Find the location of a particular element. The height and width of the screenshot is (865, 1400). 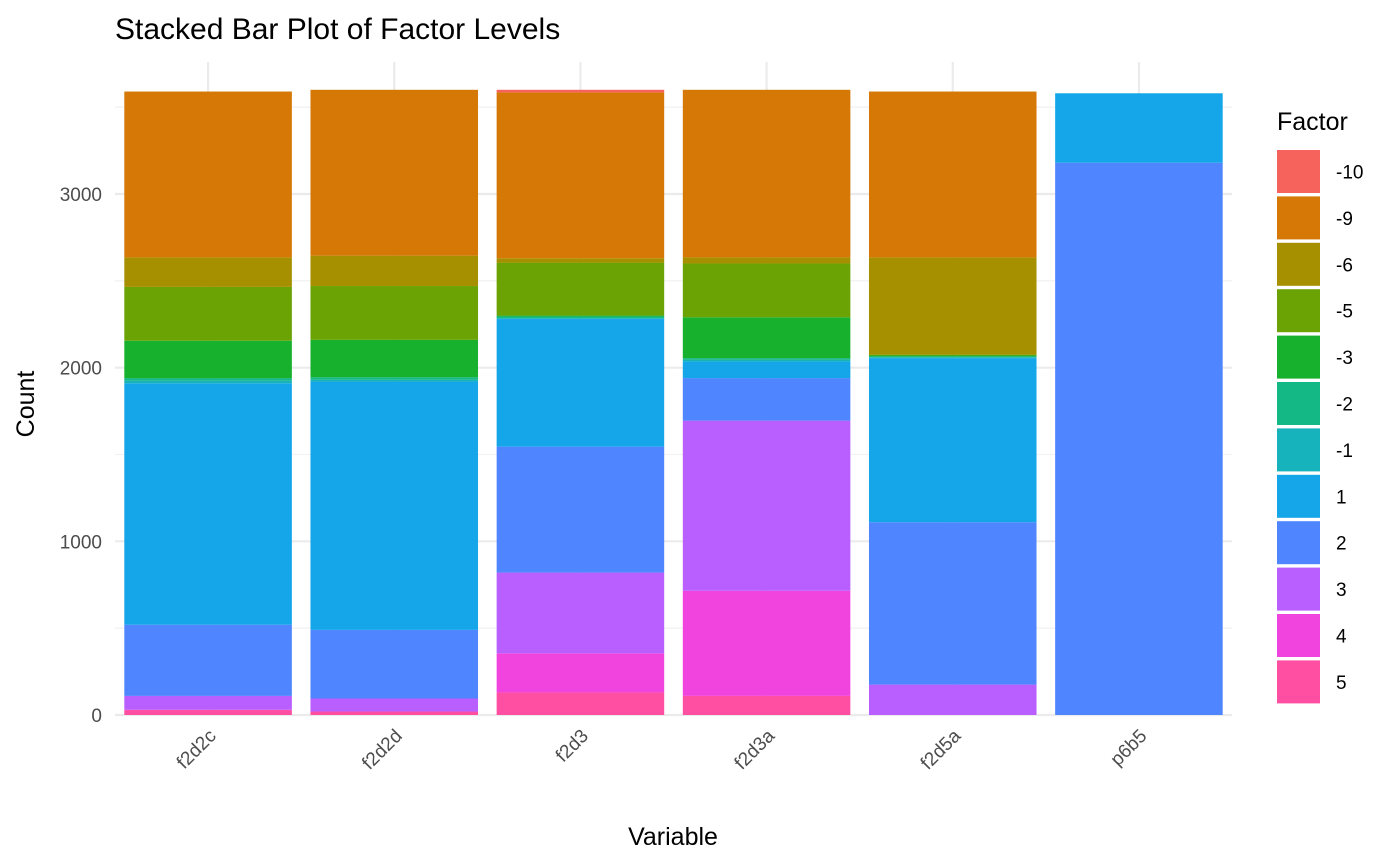

bar-segment-f2d2c--9 is located at coordinates (208, 174).